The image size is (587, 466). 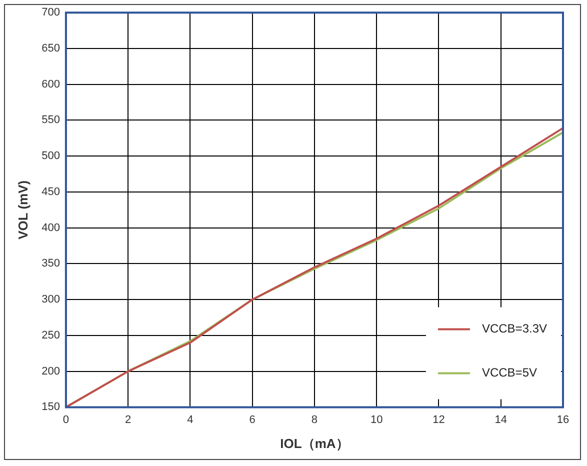 What do you see at coordinates (22, 210) in the screenshot?
I see `y-axis-title: VOL (mV)` at bounding box center [22, 210].